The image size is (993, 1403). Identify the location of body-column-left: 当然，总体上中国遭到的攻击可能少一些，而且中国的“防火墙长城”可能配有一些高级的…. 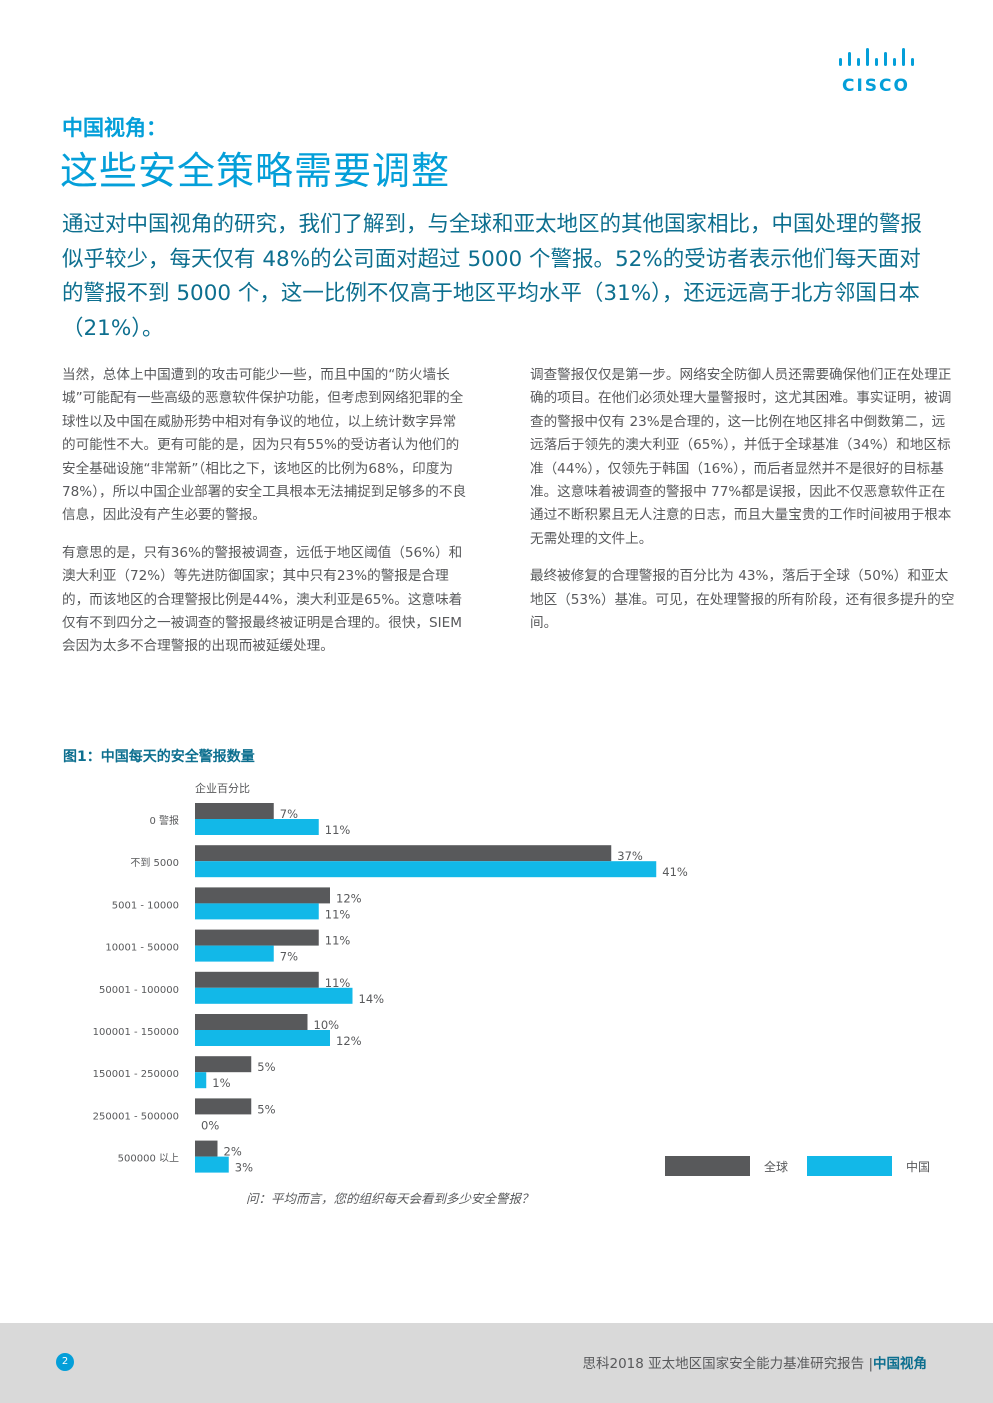
(264, 518).